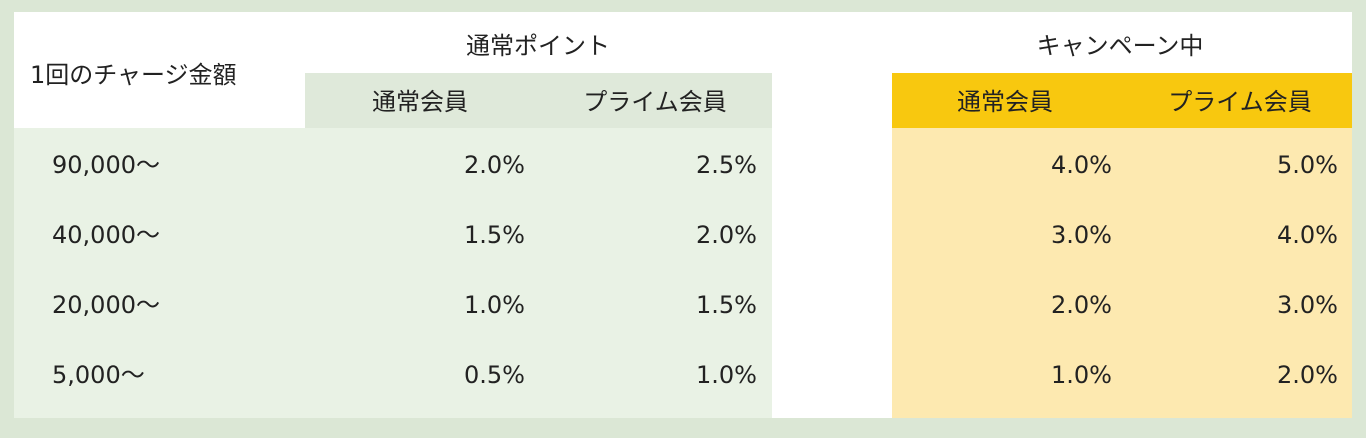 This screenshot has width=1366, height=438. What do you see at coordinates (1120, 46) in the screenshot?
I see `group-header: キャンペーン中` at bounding box center [1120, 46].